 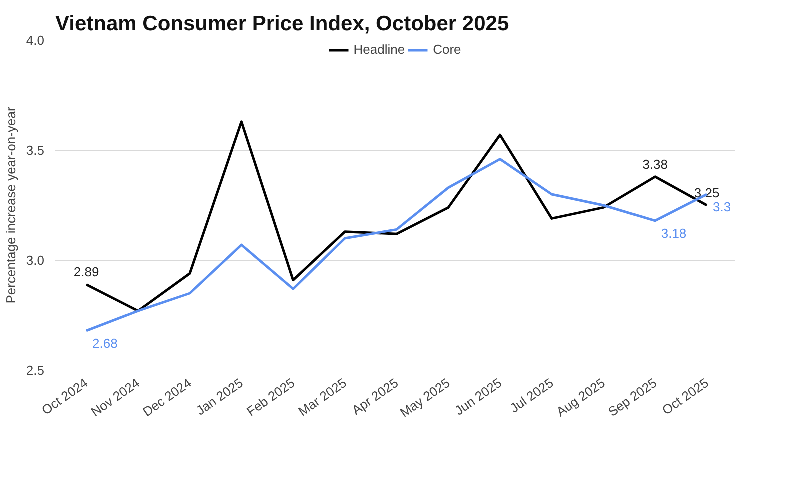 I want to click on data-label: 3.25, so click(x=707, y=193).